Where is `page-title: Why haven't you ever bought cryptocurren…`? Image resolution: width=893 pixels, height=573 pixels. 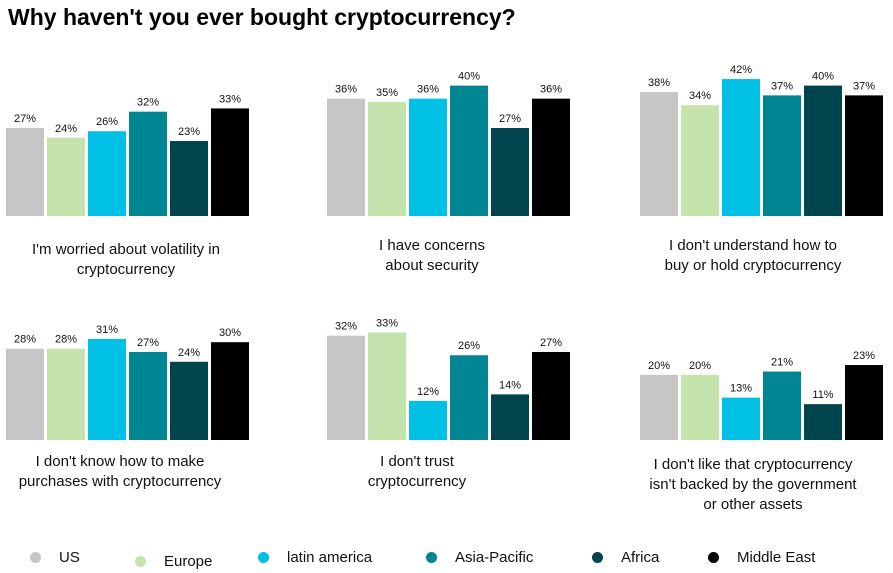 page-title: Why haven't you ever bought cryptocurren… is located at coordinates (262, 17).